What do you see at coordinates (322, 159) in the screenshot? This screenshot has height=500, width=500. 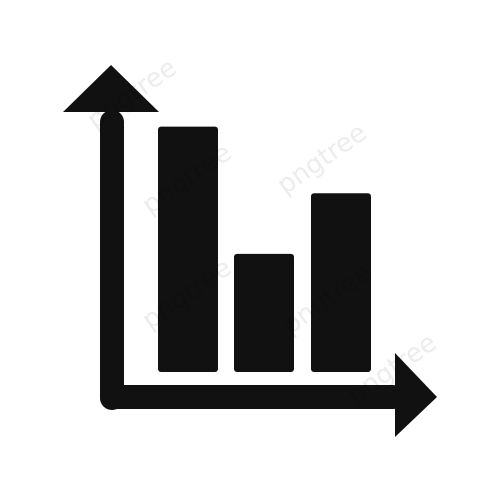 I see `svg-text: pngtree` at bounding box center [322, 159].